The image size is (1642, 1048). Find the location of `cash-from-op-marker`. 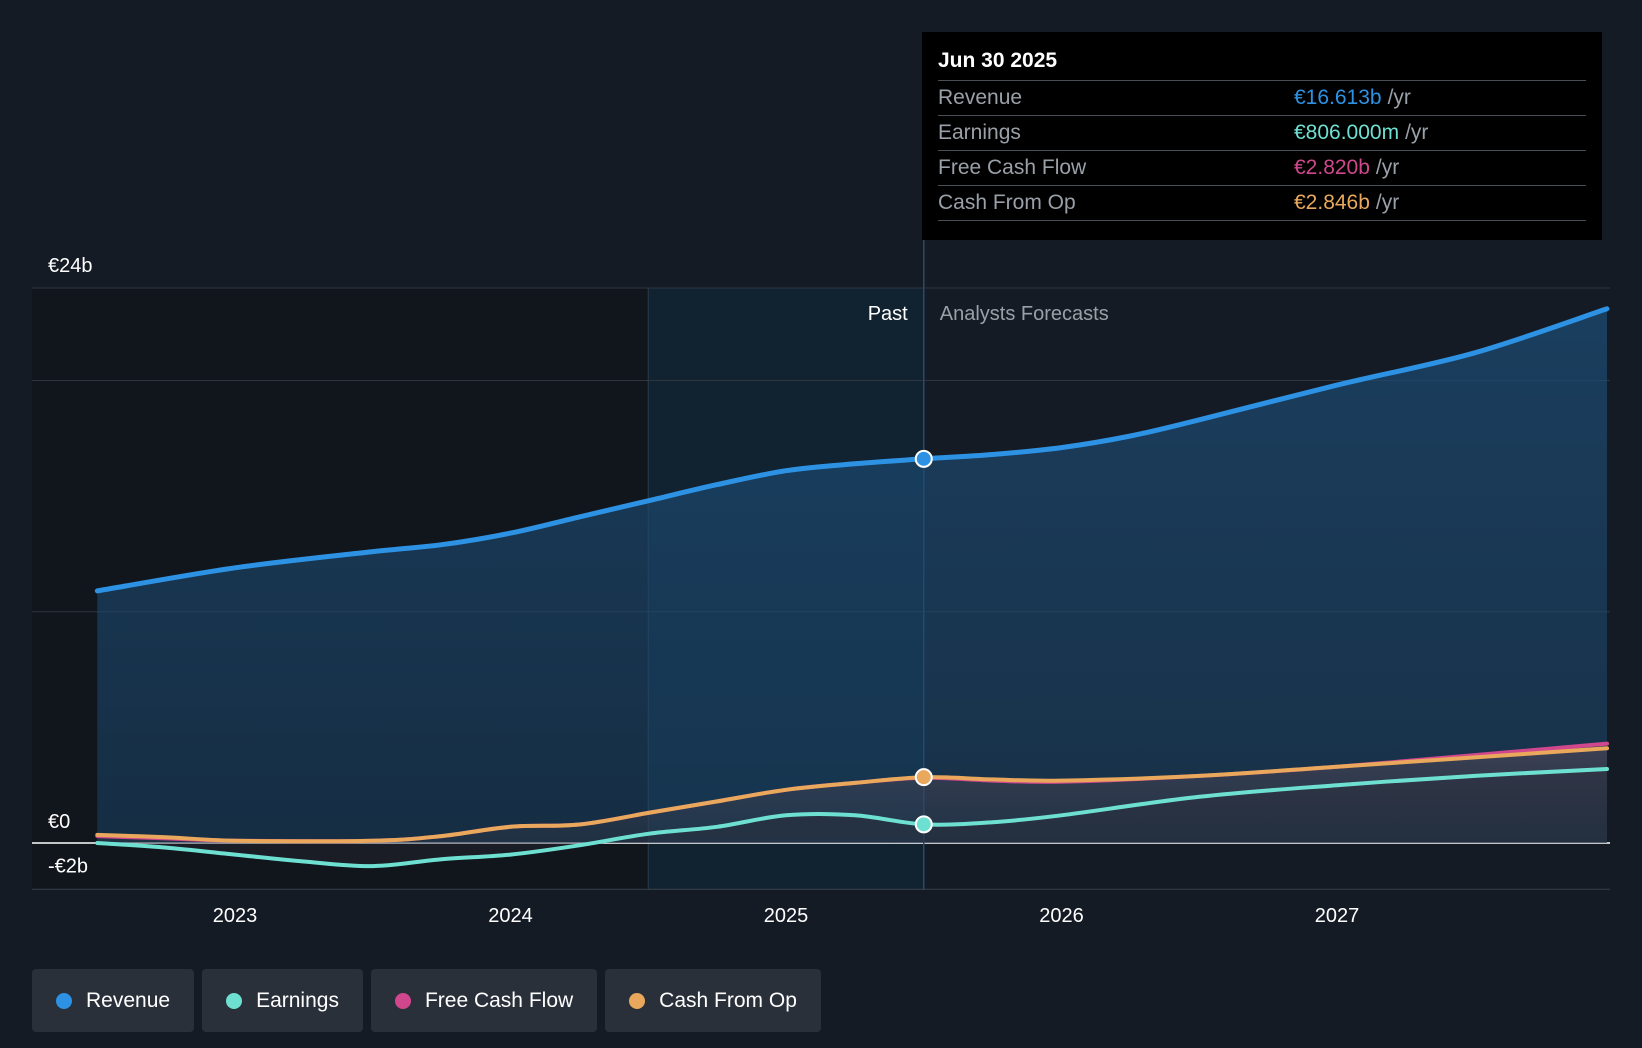

cash-from-op-marker is located at coordinates (923, 777).